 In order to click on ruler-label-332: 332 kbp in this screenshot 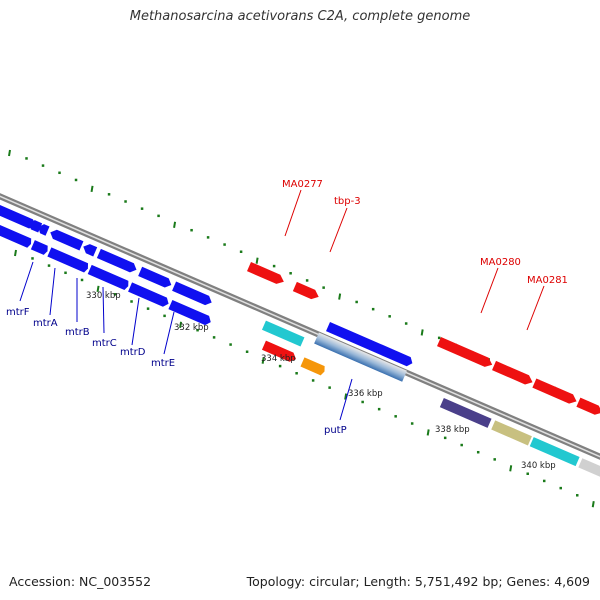, I will do `click(191, 328)`.